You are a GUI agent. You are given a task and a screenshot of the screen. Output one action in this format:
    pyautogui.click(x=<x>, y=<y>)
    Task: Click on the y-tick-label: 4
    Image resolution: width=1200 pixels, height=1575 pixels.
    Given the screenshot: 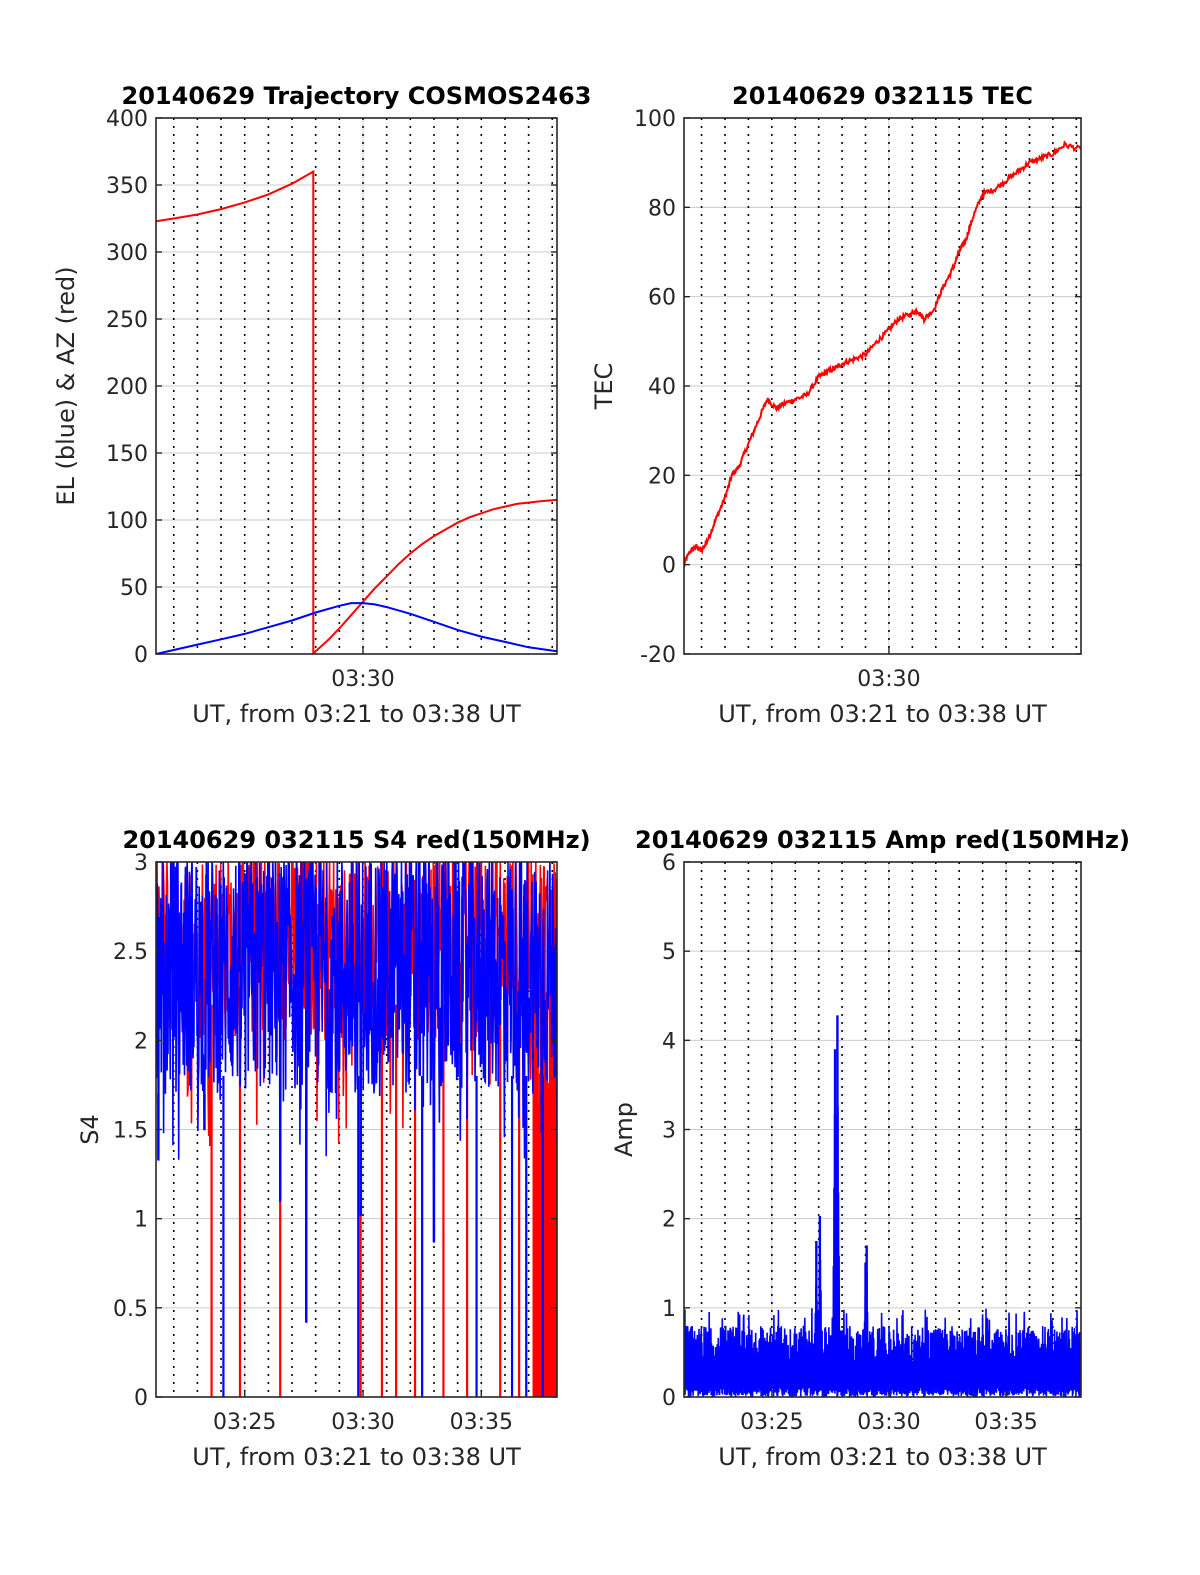 What is the action you would take?
    pyautogui.click(x=669, y=1041)
    